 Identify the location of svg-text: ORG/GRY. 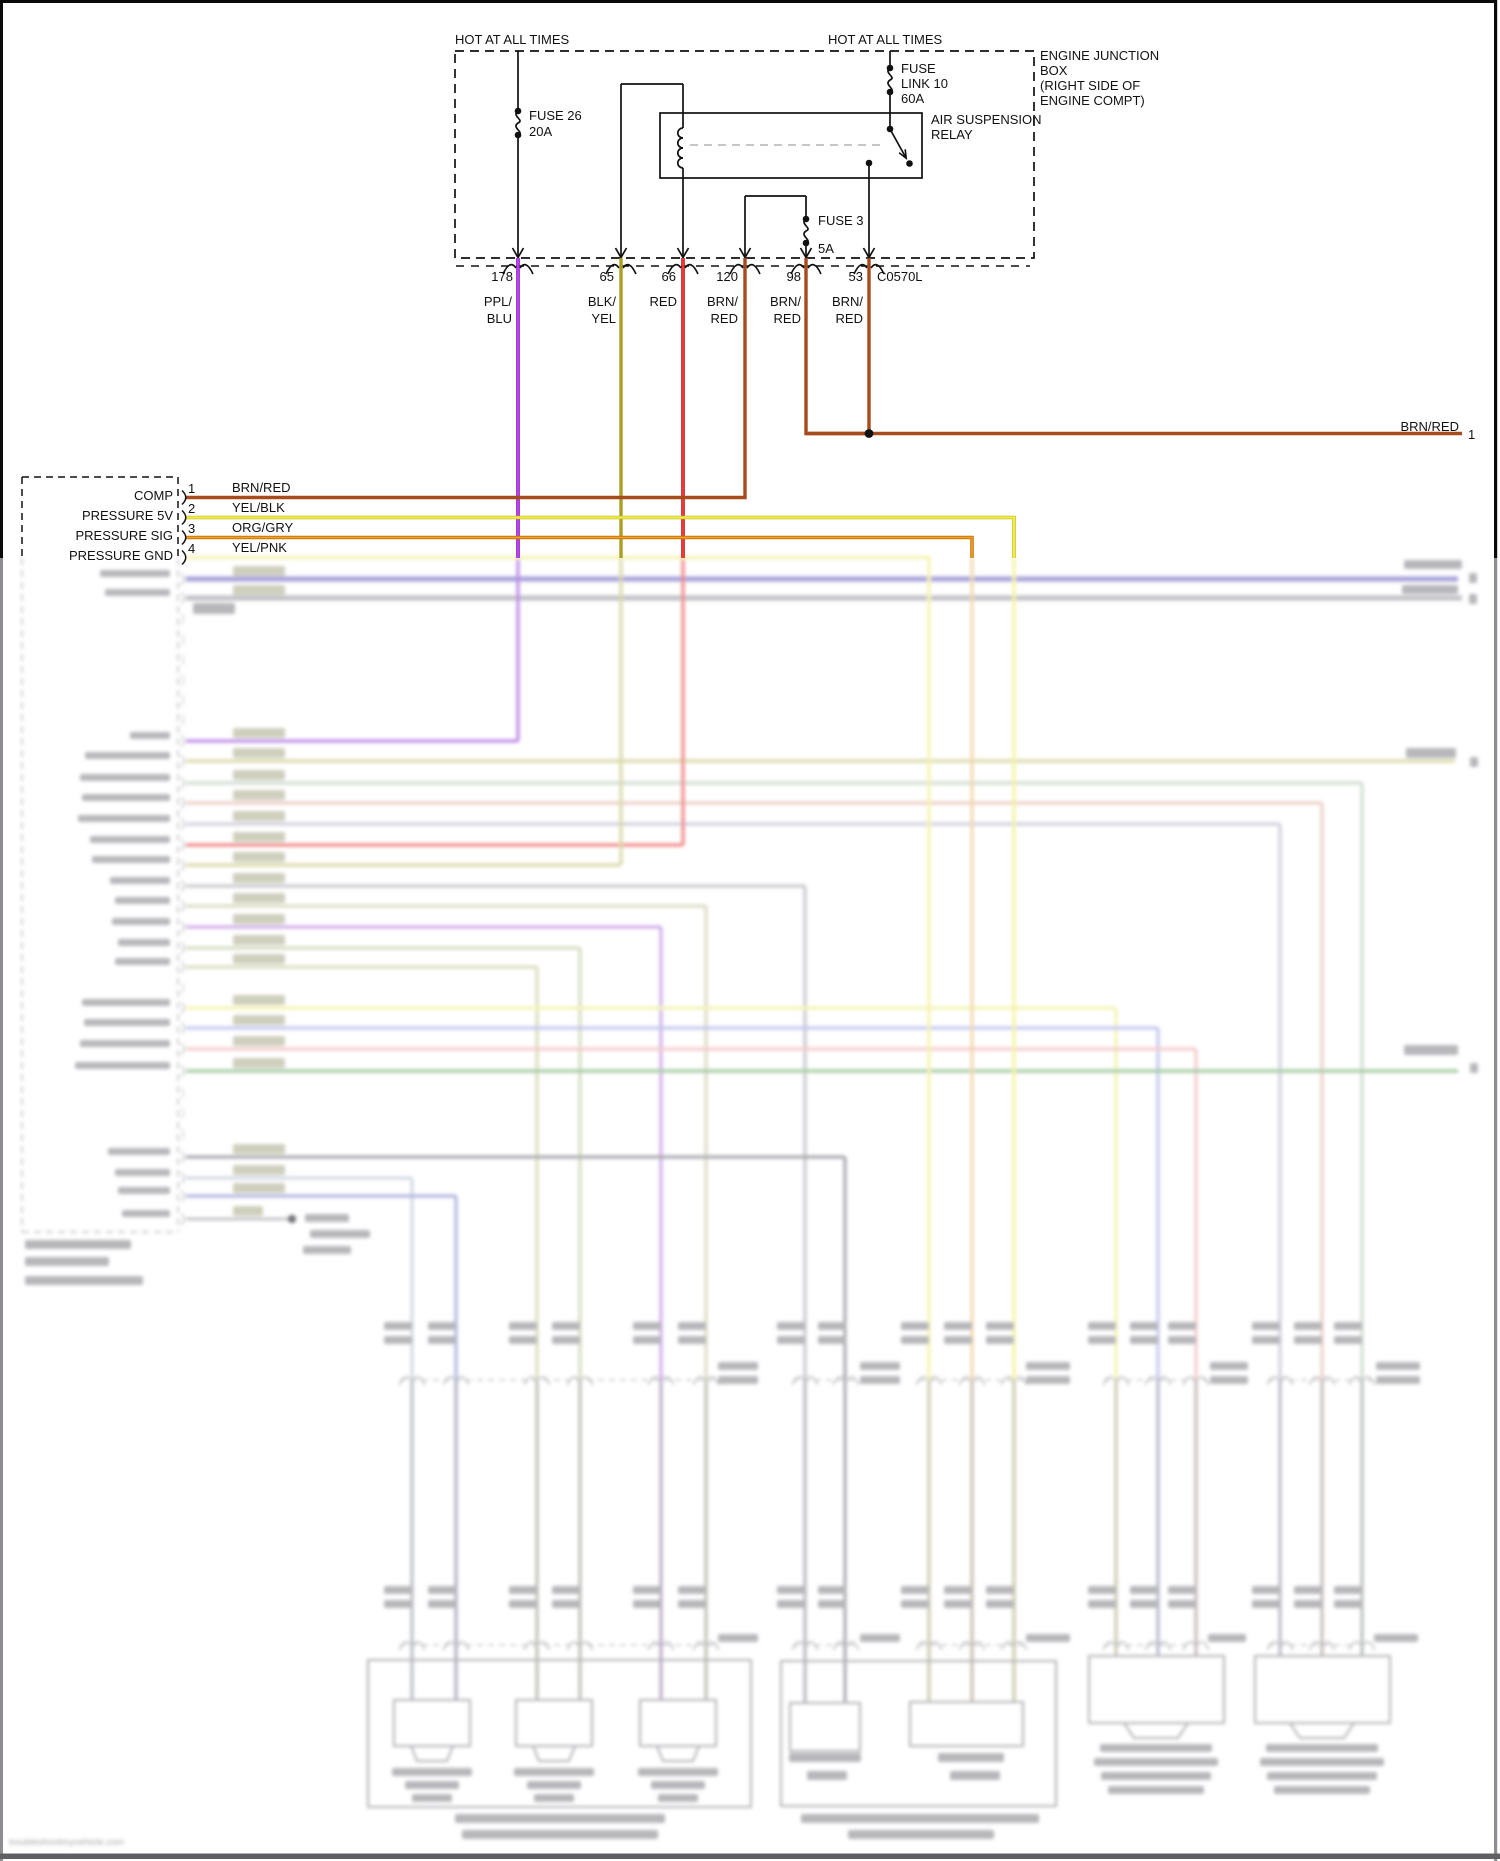
(262, 527).